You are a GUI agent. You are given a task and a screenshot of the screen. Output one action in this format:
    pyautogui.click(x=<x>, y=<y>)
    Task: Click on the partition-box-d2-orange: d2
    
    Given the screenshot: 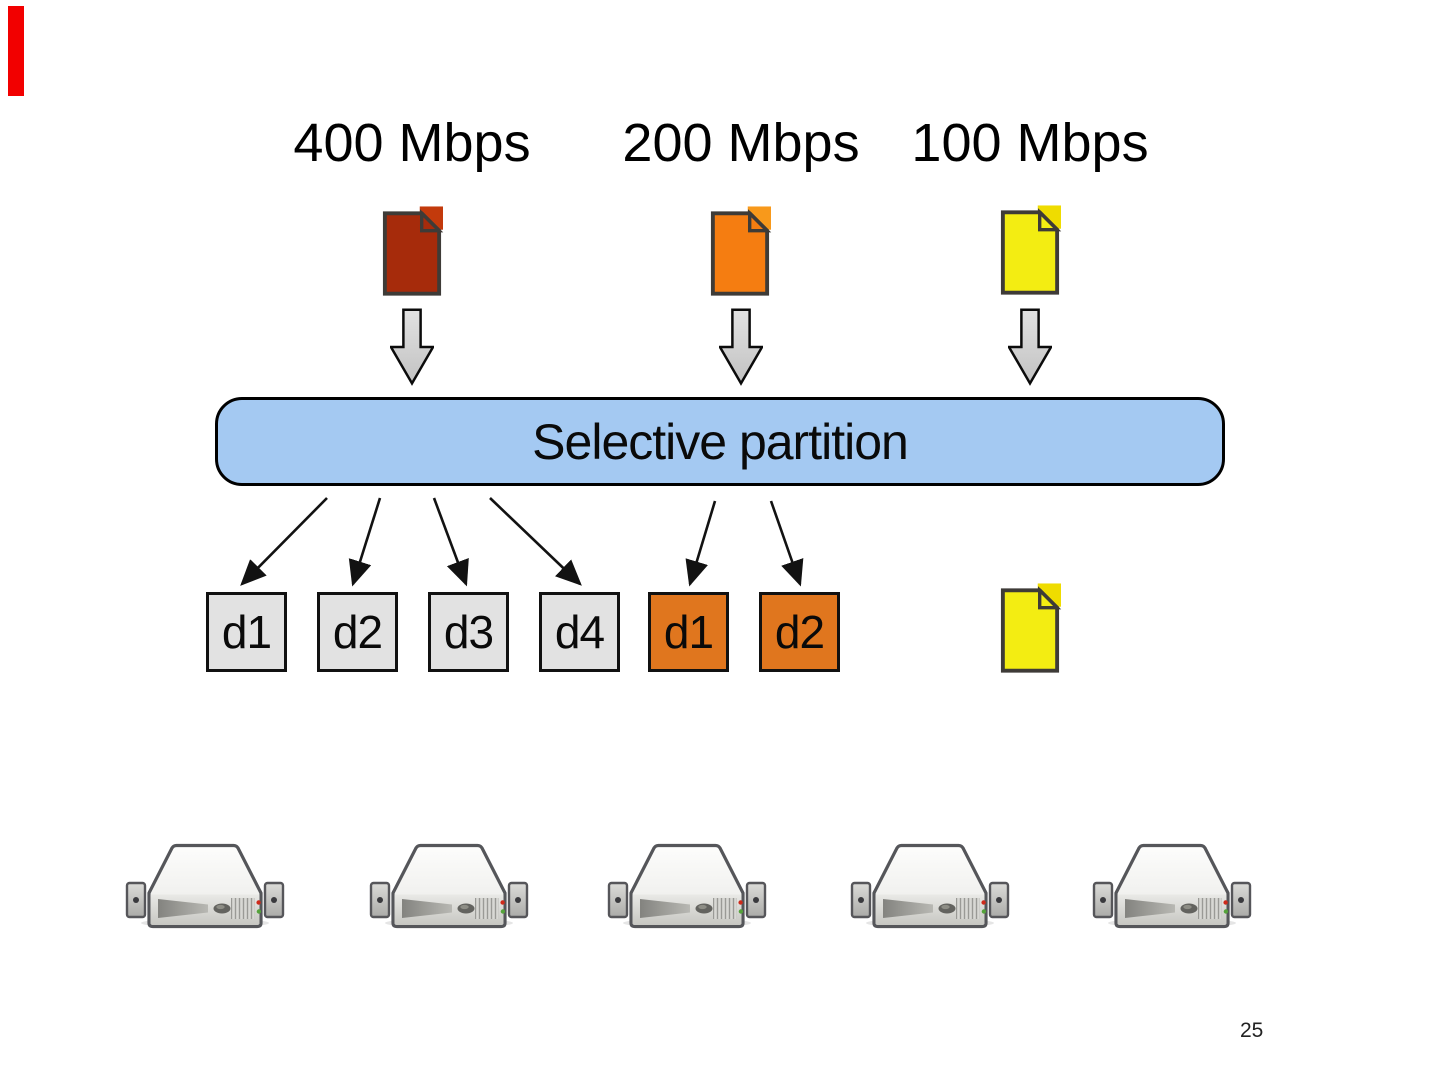 What is the action you would take?
    pyautogui.click(x=799, y=632)
    